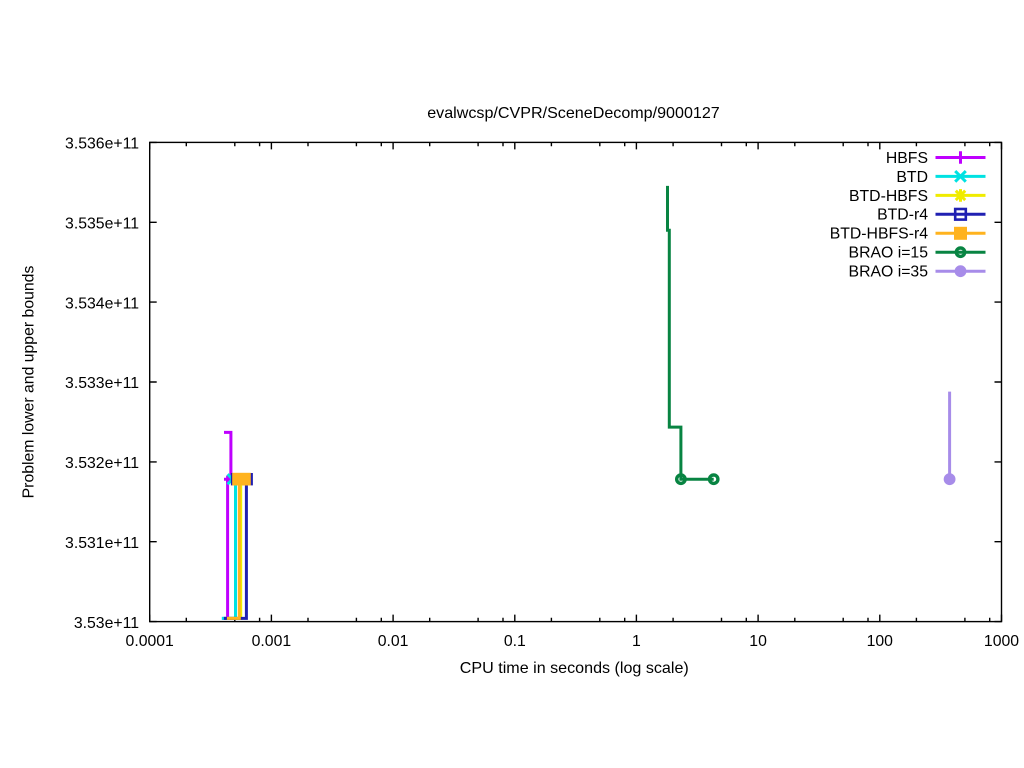  I want to click on svg-text: 10, so click(758, 641).